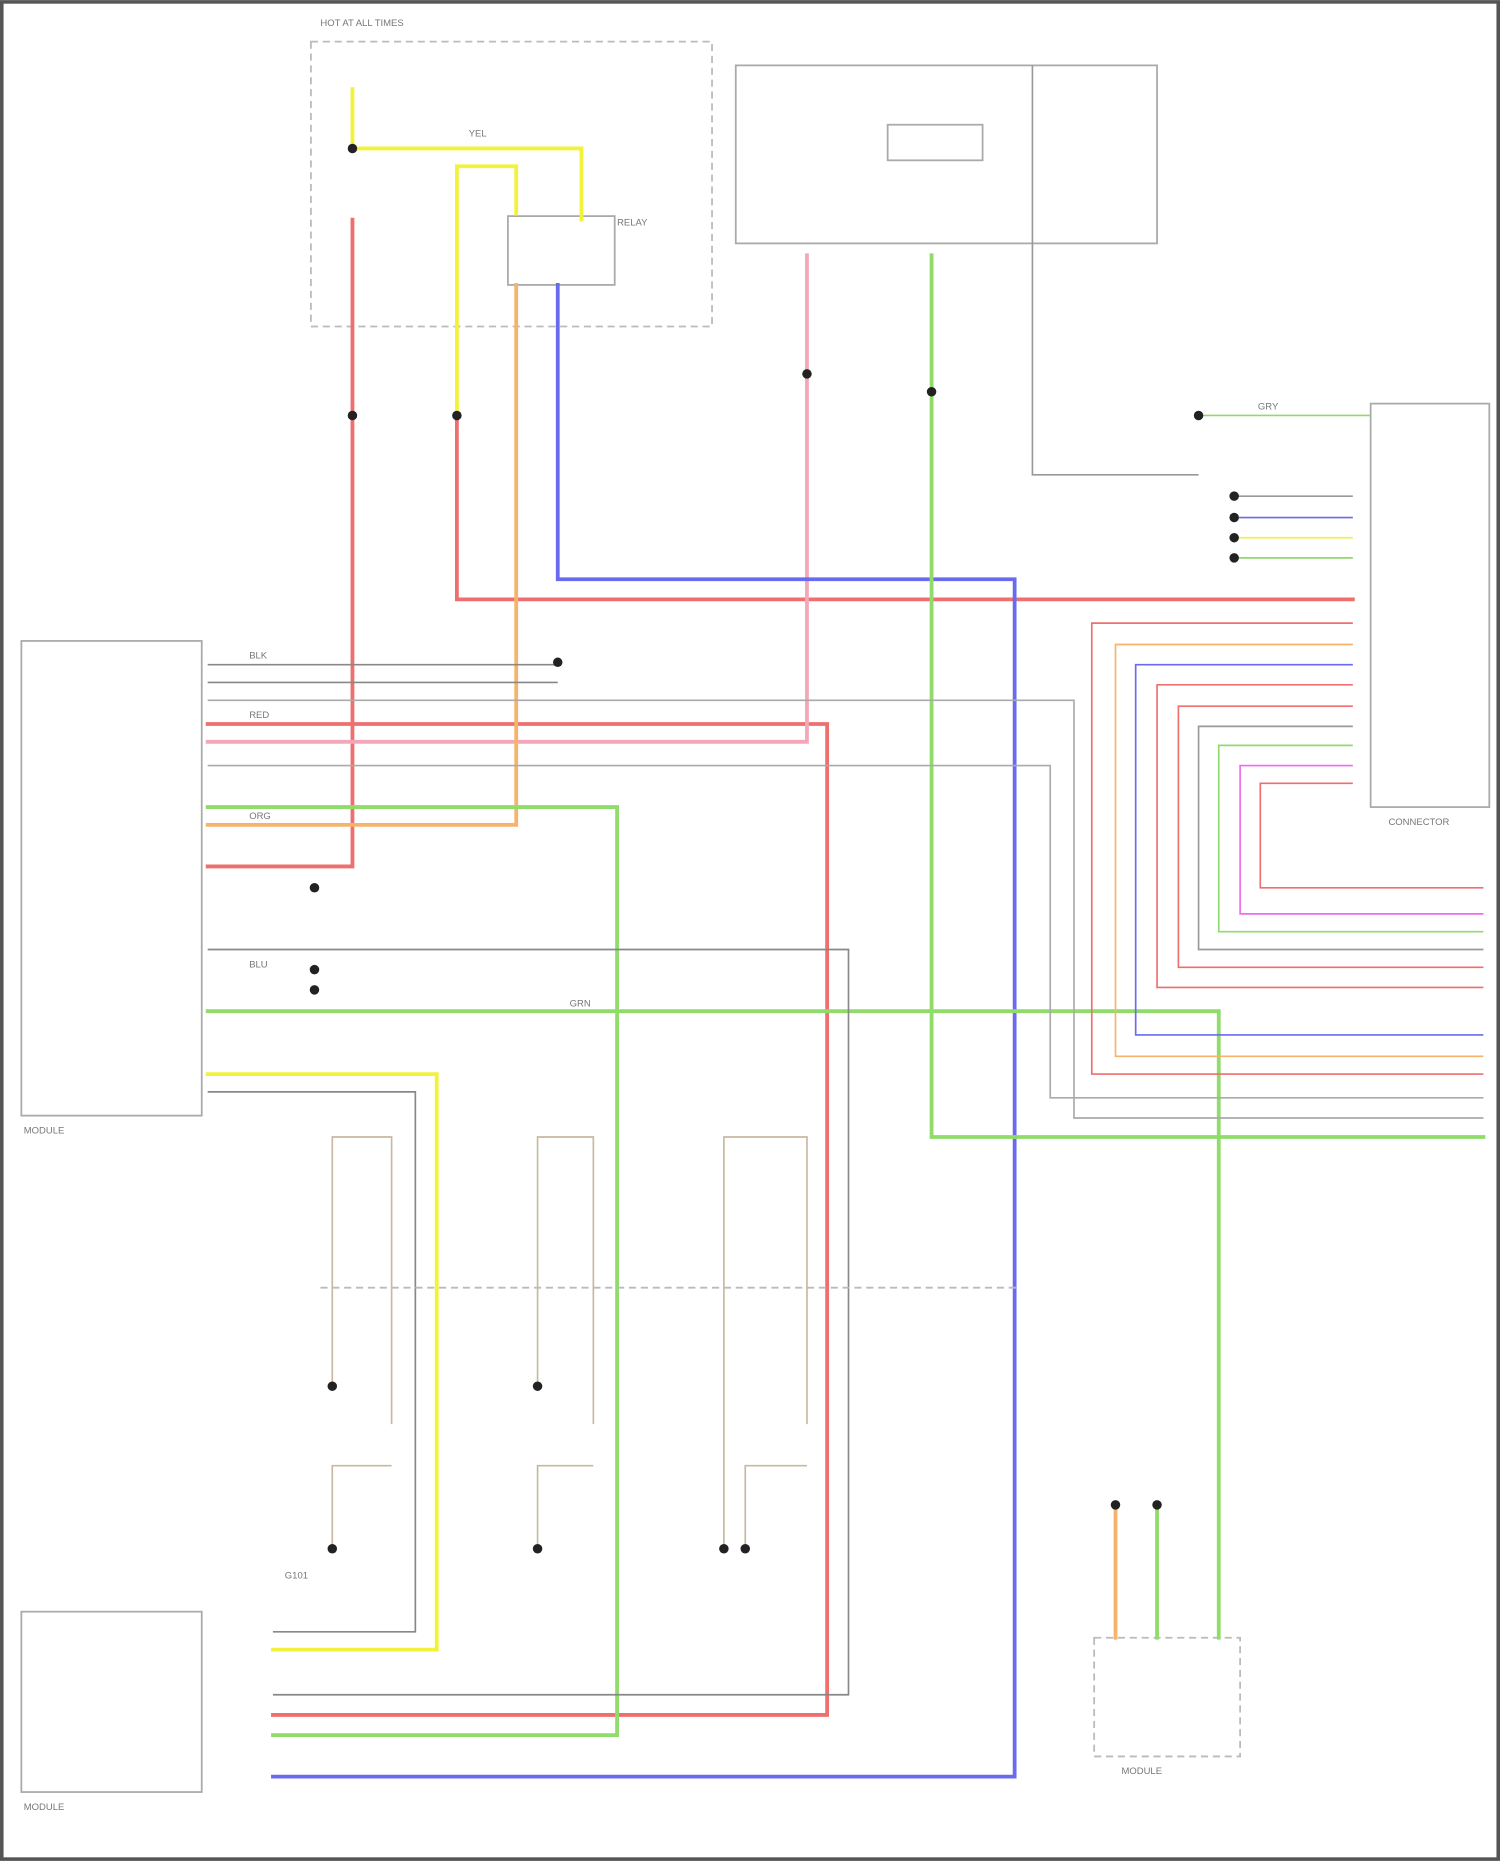 The width and height of the screenshot is (1500, 1861). What do you see at coordinates (361, 23) in the screenshot?
I see `label-hot-all-times: HOT AT ALL TIMES` at bounding box center [361, 23].